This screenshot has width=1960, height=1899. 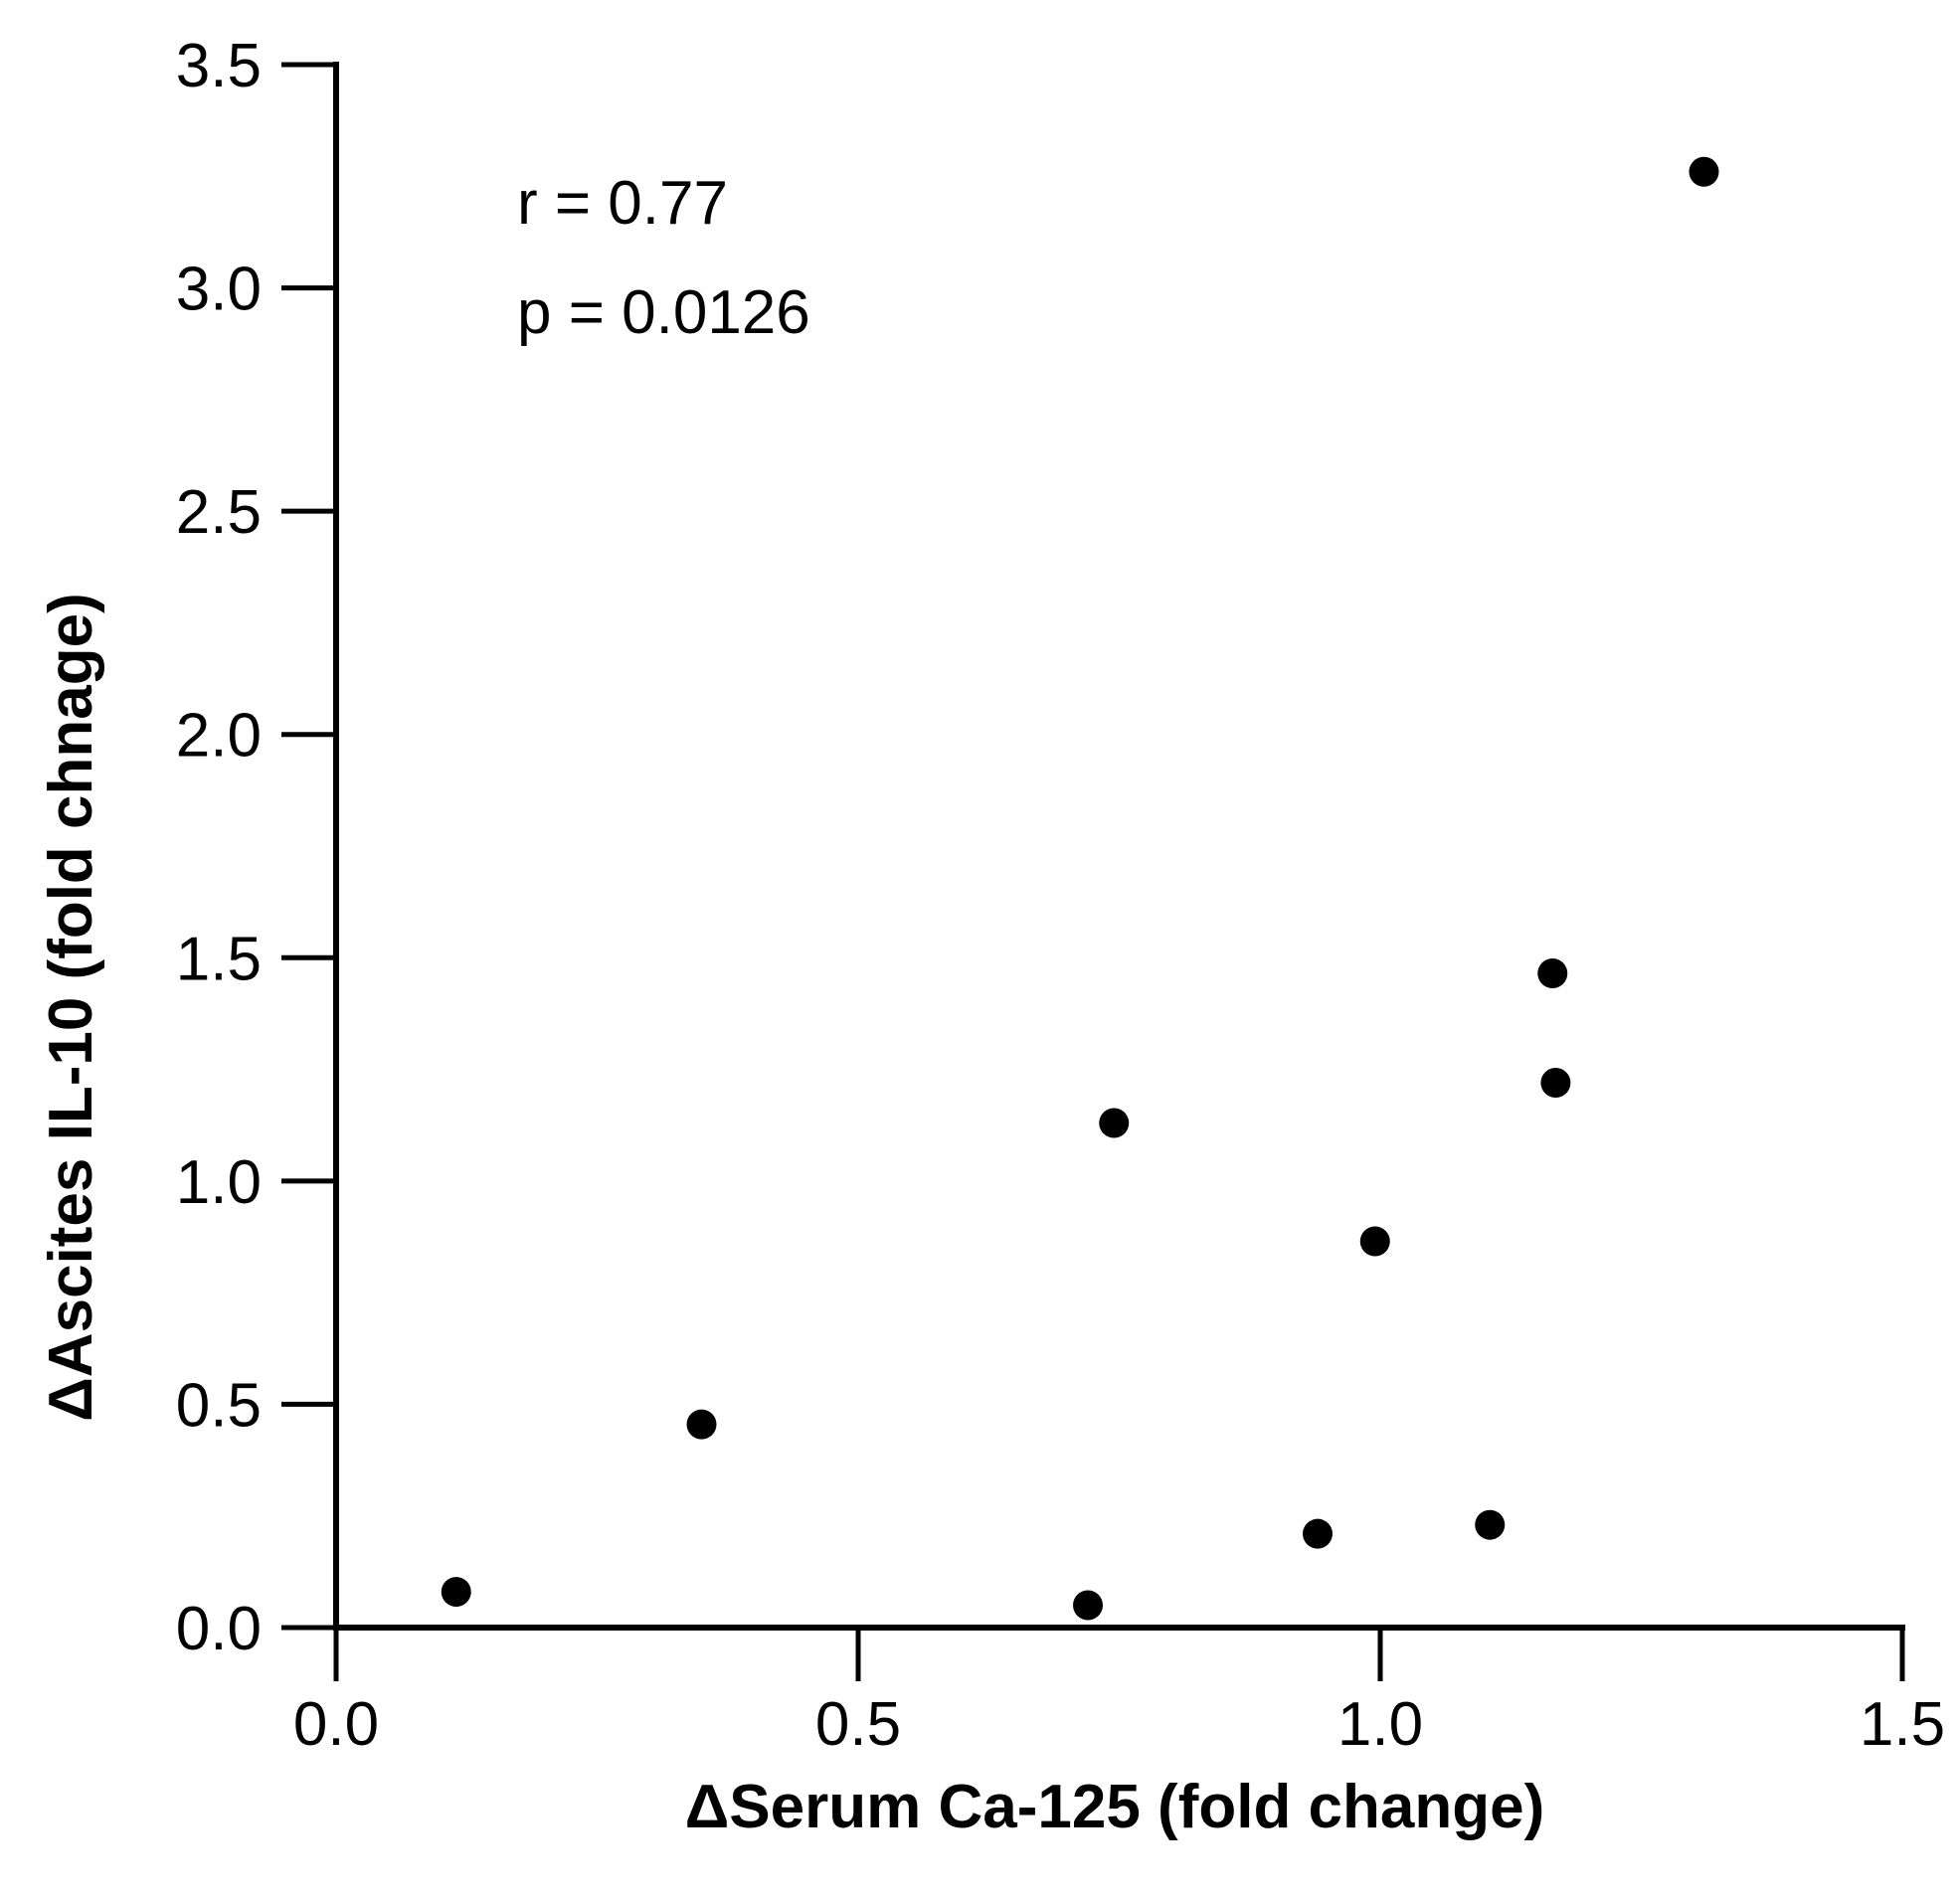 What do you see at coordinates (219, 1405) in the screenshot?
I see `y-tick-label: 0.5` at bounding box center [219, 1405].